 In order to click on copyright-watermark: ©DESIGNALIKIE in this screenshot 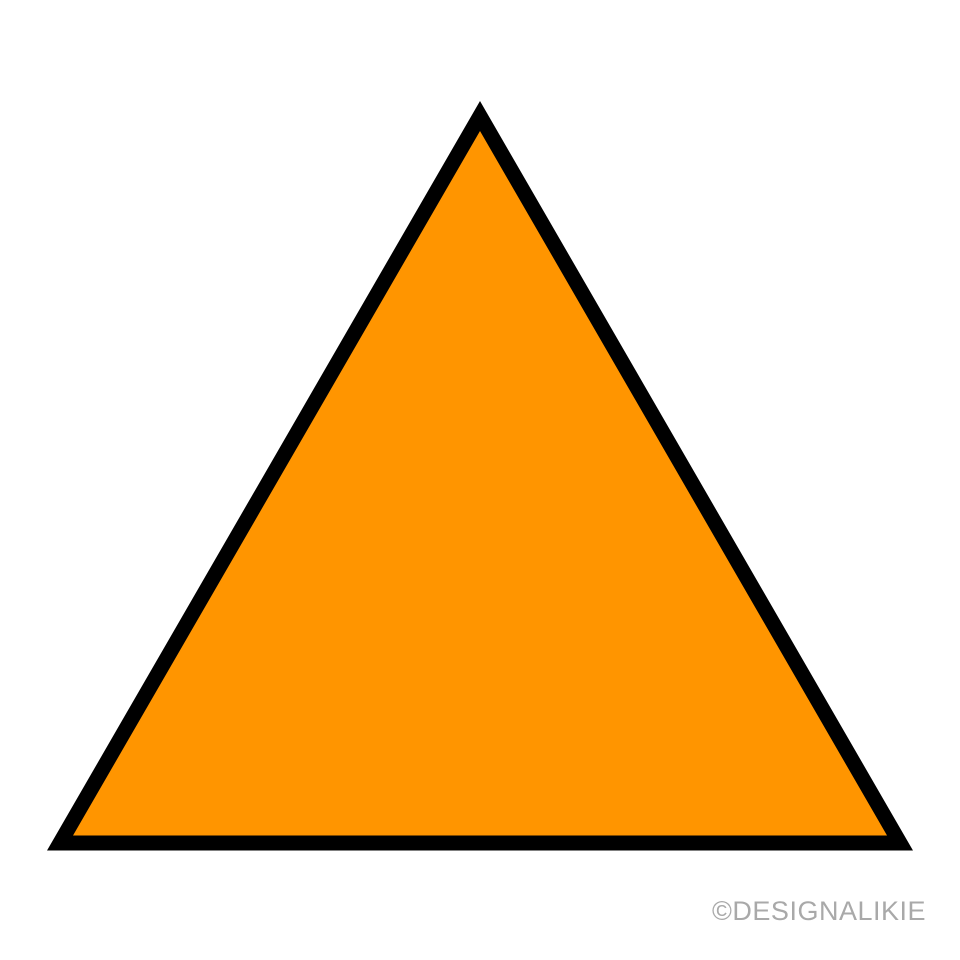, I will do `click(819, 911)`.